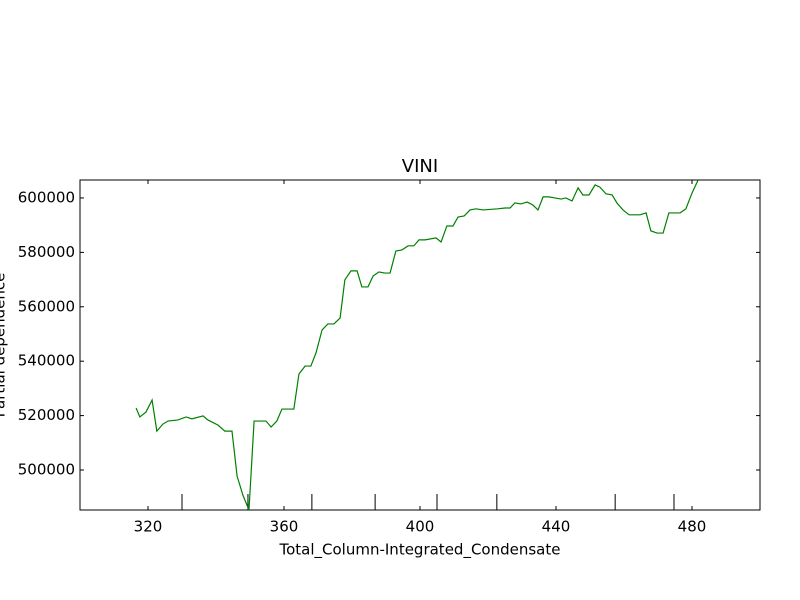  Describe the element at coordinates (46, 306) in the screenshot. I see `y-tick-label: 560000` at that location.